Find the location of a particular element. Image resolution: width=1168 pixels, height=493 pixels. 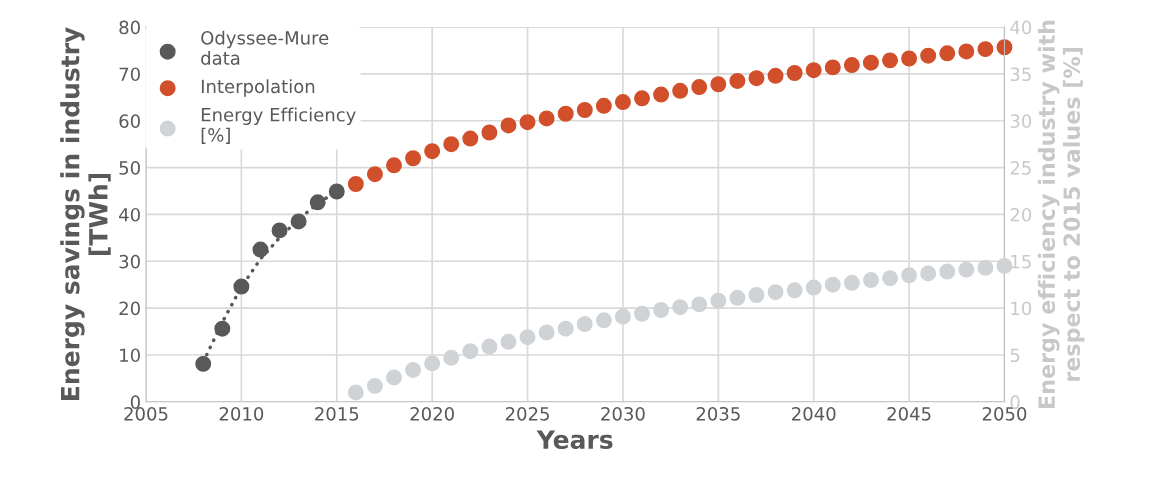

x-tick-label: 2030 is located at coordinates (623, 413).